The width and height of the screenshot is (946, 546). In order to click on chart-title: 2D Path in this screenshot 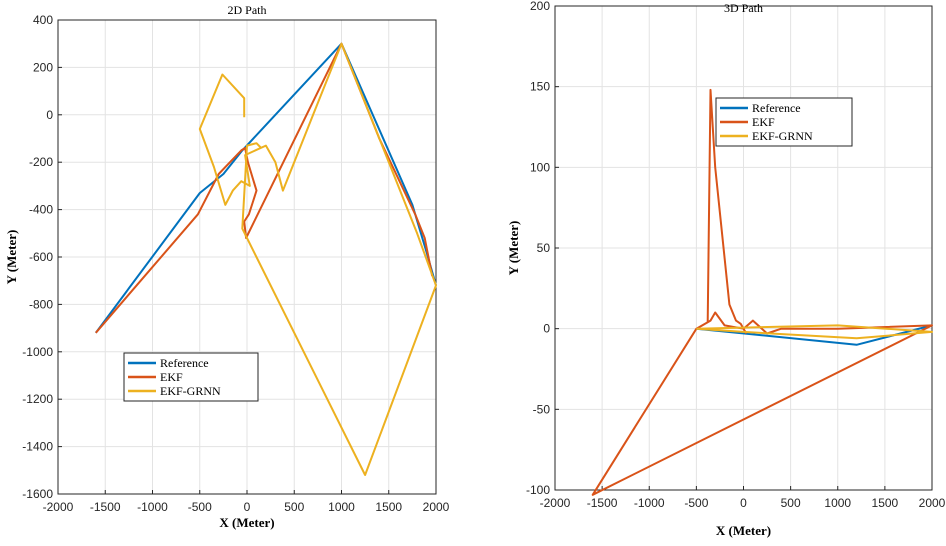, I will do `click(247, 10)`.